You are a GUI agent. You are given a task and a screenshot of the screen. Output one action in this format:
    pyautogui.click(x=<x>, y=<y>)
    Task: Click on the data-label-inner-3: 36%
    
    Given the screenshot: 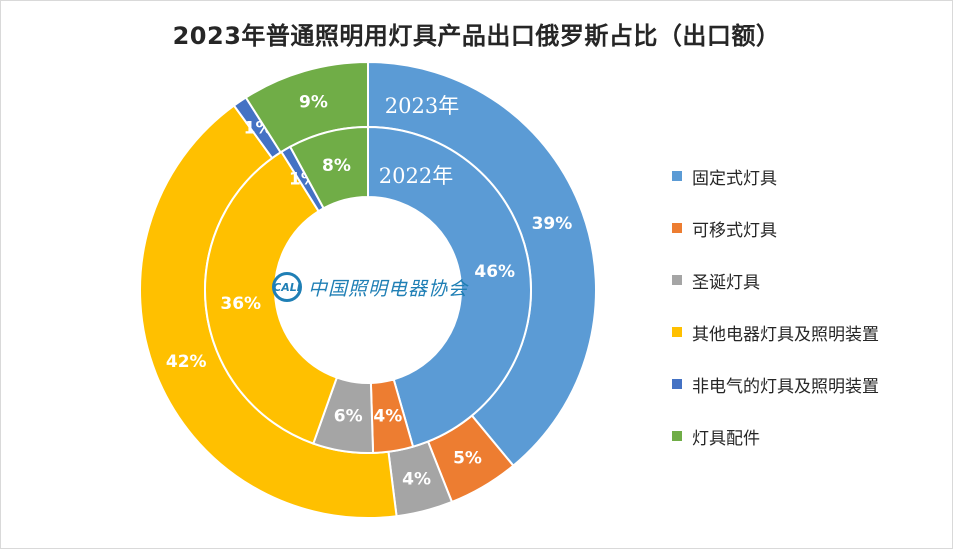 What is the action you would take?
    pyautogui.click(x=240, y=304)
    